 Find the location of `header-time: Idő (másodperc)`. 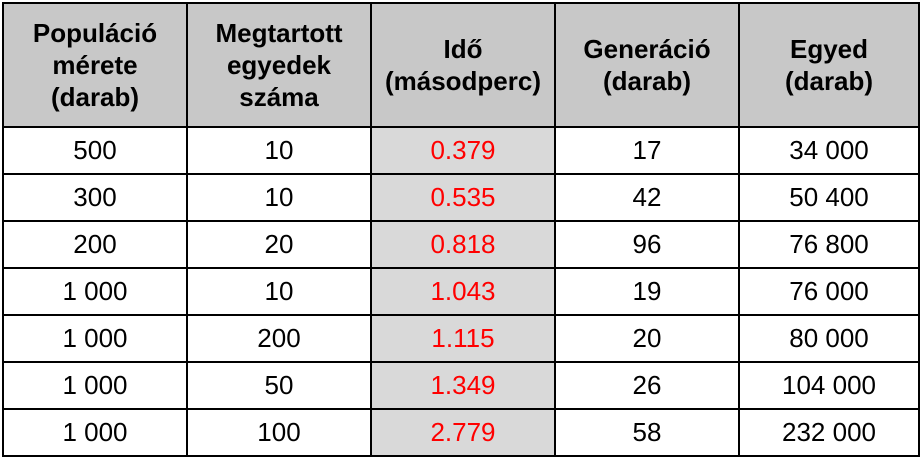

header-time: Idő (másodperc) is located at coordinates (463, 65).